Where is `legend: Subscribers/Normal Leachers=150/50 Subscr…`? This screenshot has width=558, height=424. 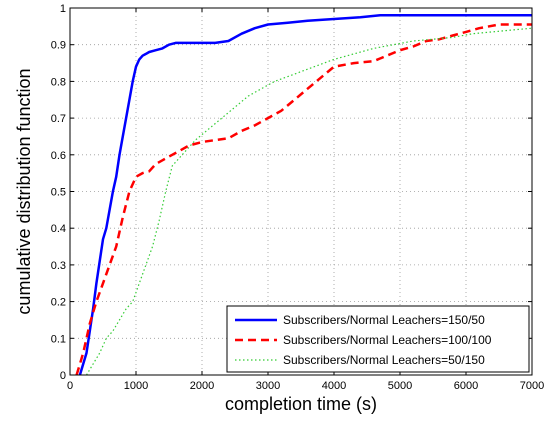
legend: Subscribers/Normal Leachers=150/50 Subscr… is located at coordinates (378, 339).